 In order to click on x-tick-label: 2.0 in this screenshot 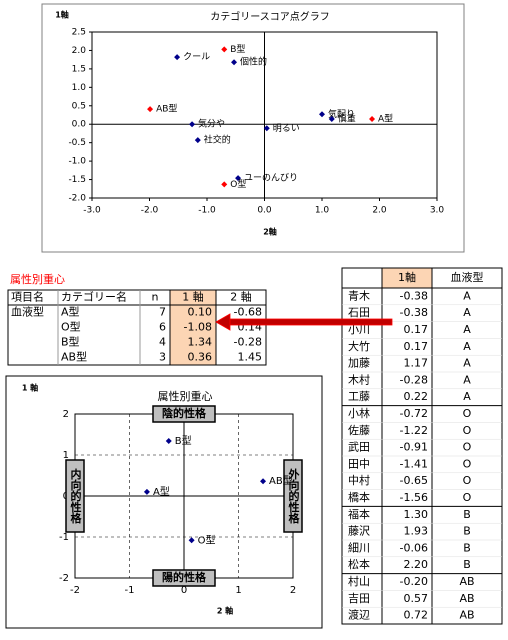, I will do `click(379, 211)`.